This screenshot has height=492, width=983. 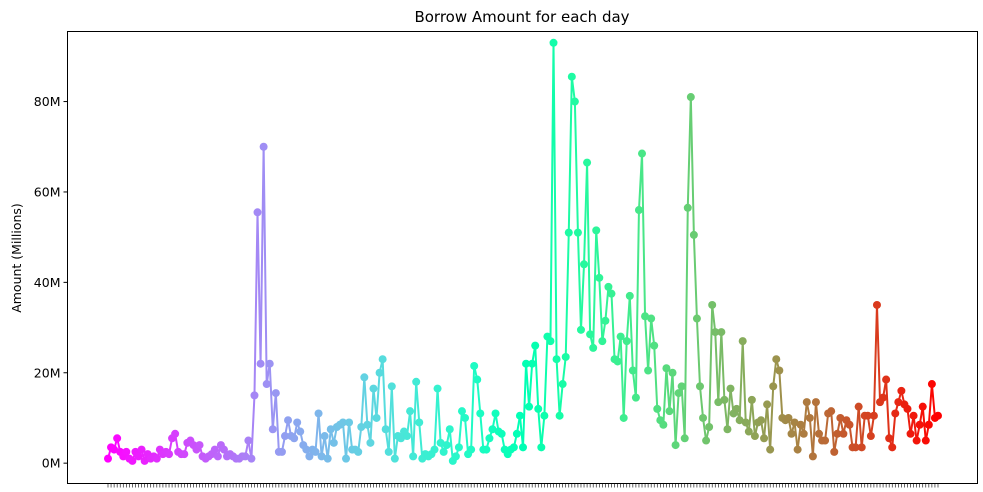 I want to click on y-tick-label: 80M, so click(x=47, y=101).